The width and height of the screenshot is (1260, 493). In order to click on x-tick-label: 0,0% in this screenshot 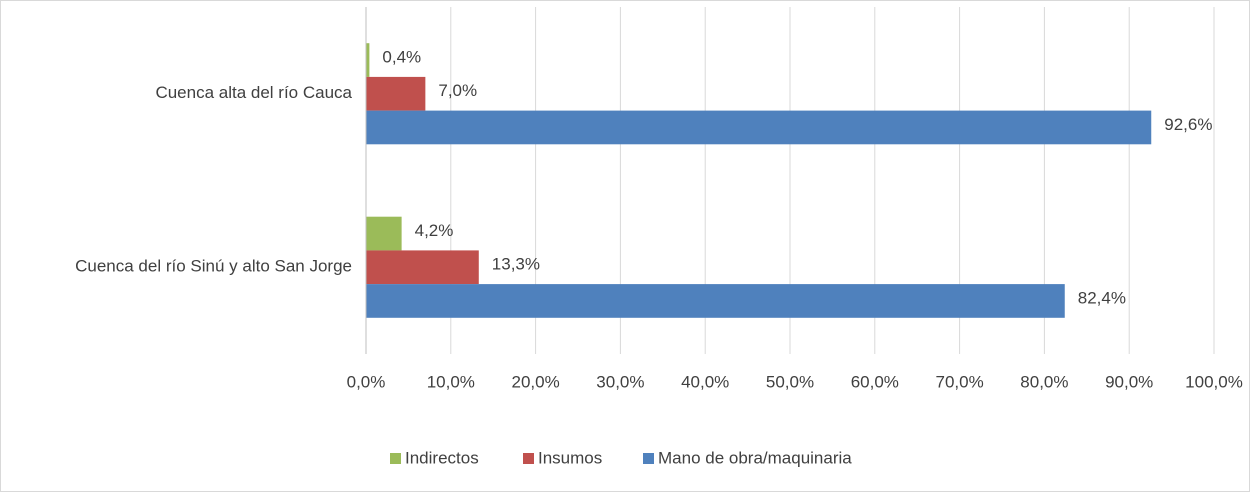, I will do `click(366, 381)`.